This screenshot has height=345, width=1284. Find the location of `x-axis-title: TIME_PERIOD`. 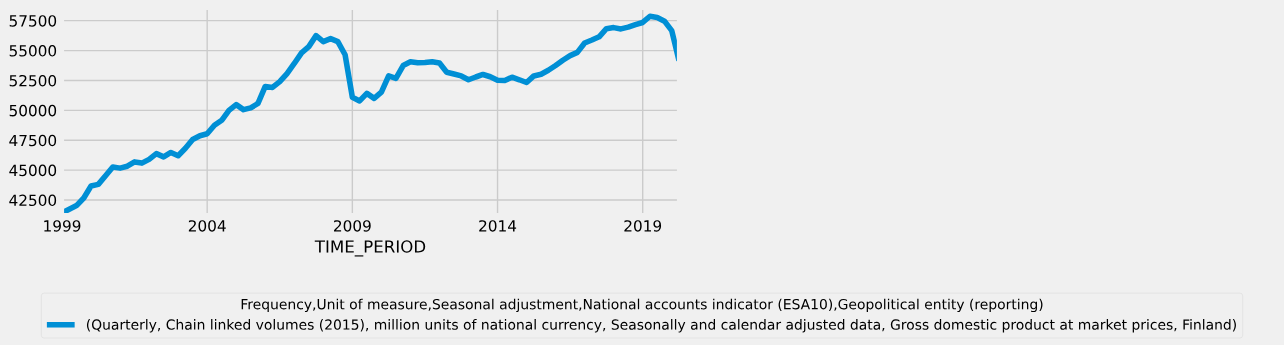

x-axis-title: TIME_PERIOD is located at coordinates (370, 248).